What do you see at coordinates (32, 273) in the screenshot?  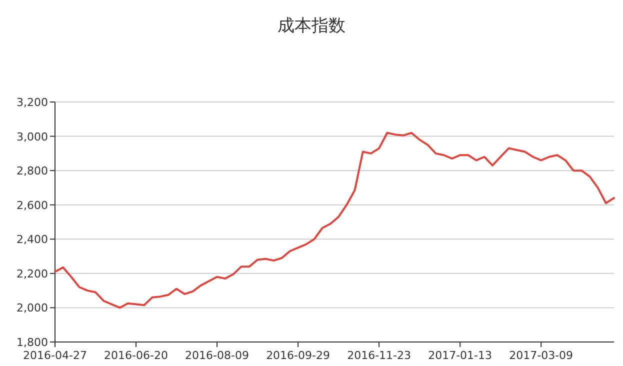 I see `y-tick-label: 2,200` at bounding box center [32, 273].